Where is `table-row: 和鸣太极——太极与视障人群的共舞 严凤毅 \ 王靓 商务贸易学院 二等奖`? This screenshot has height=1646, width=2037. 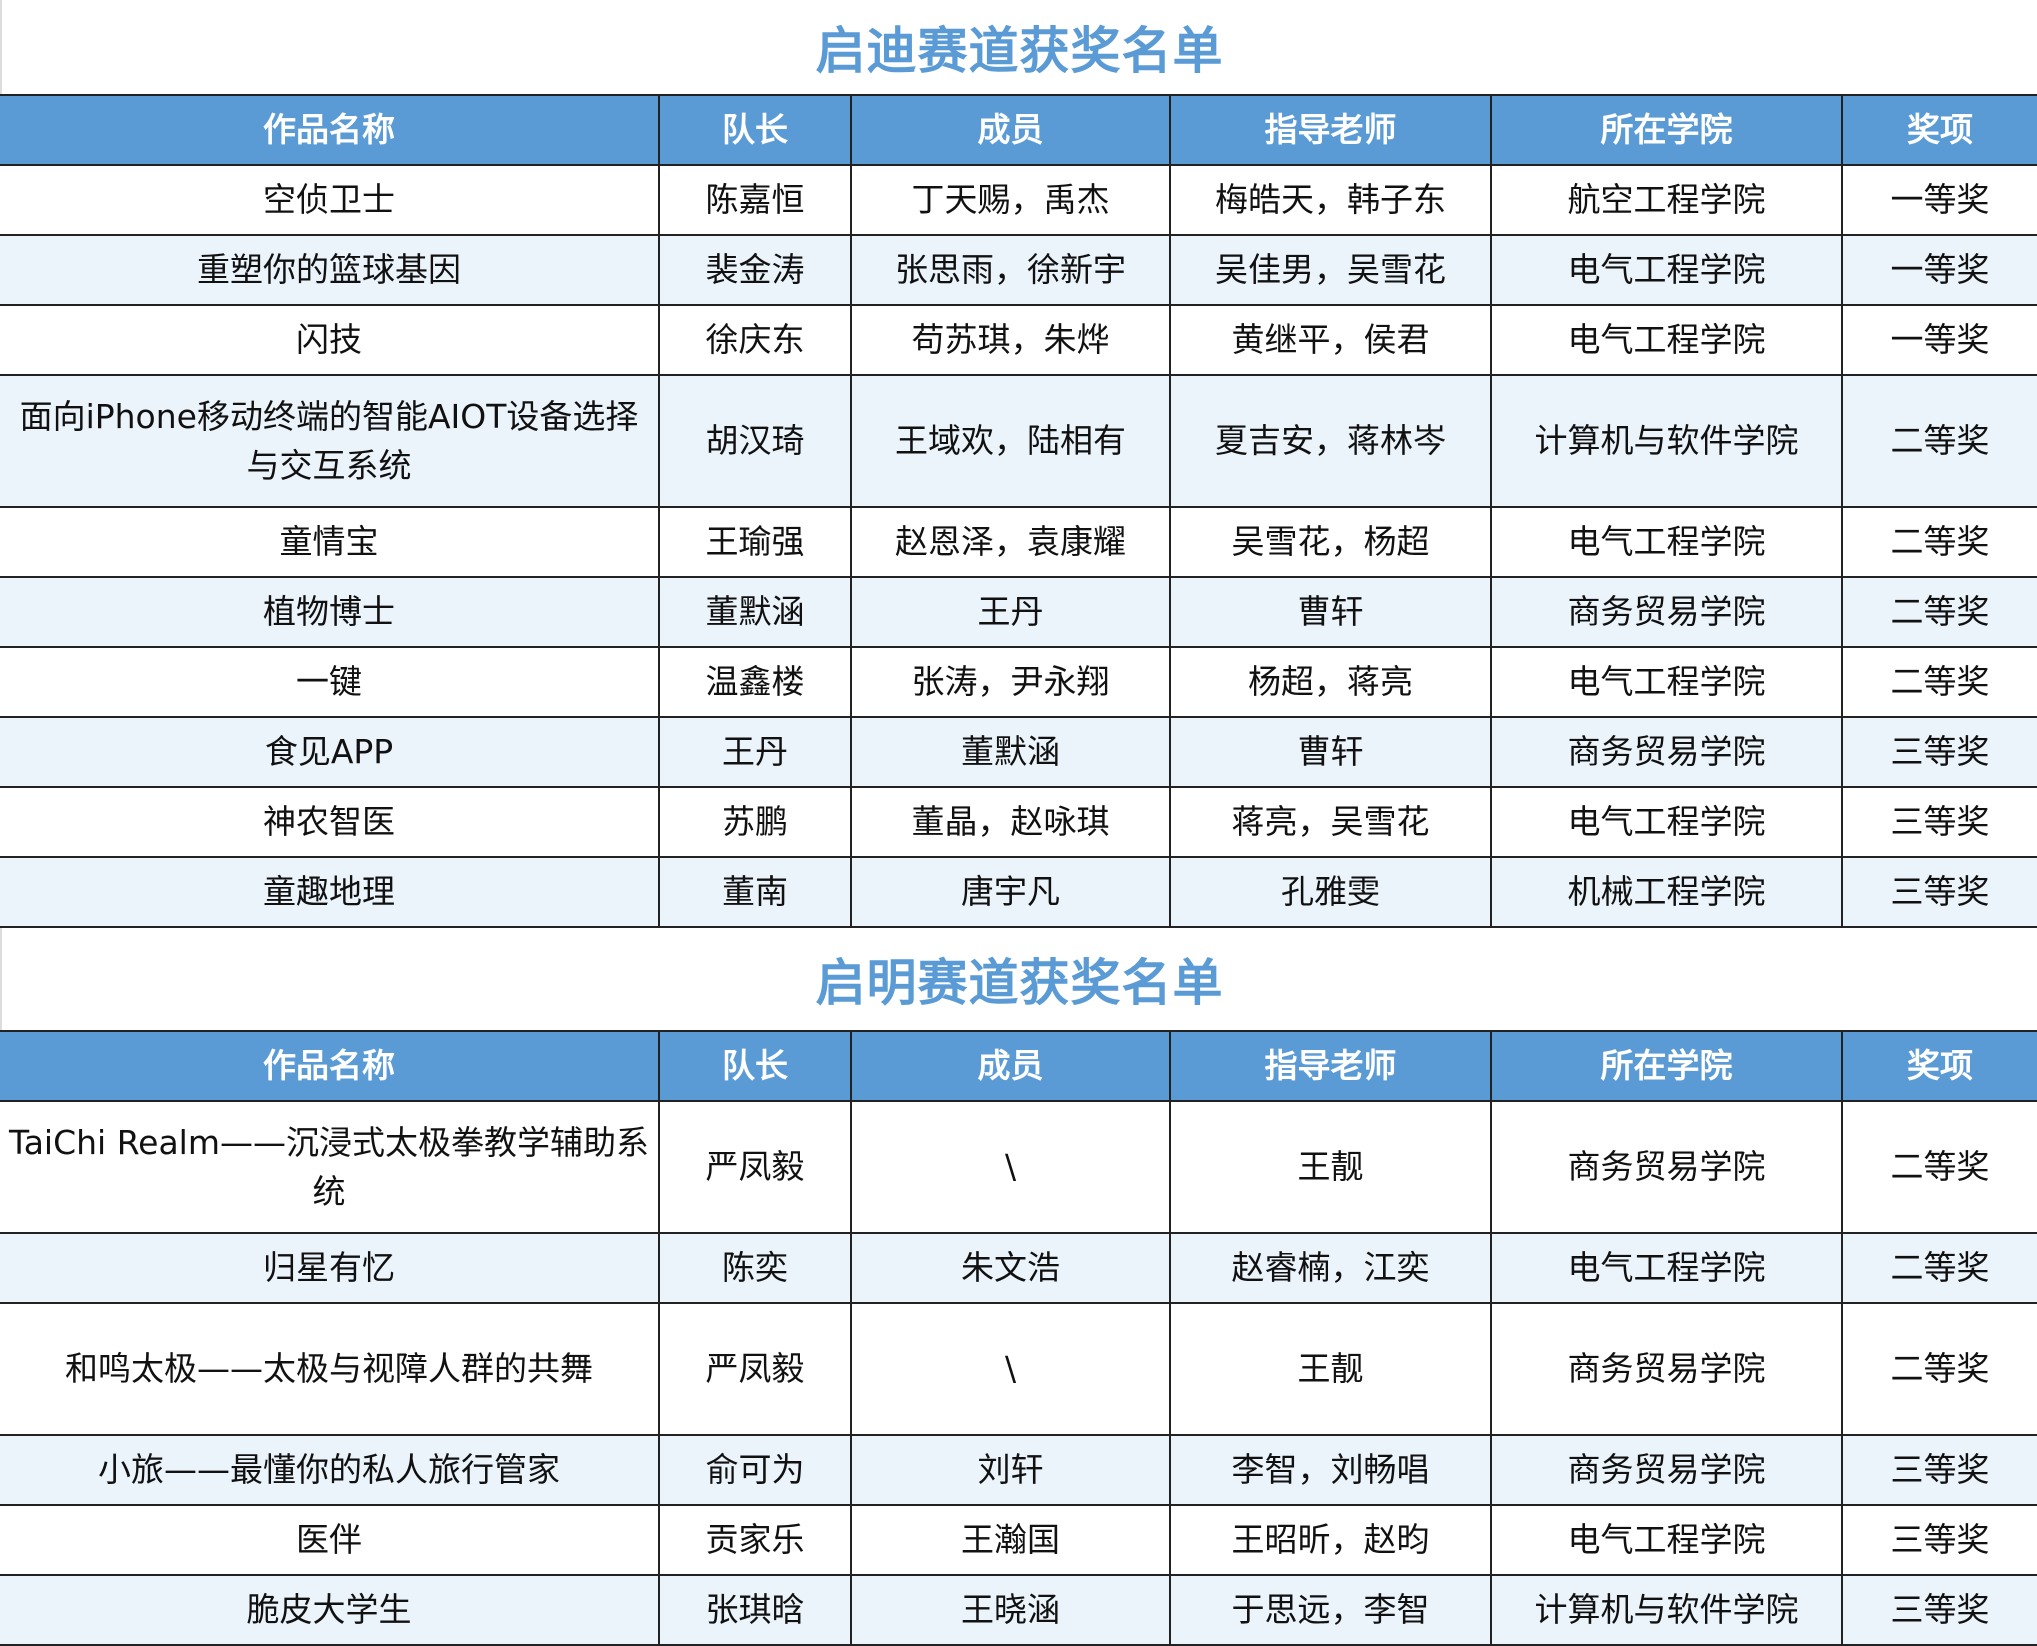 table-row: 和鸣太极——太极与视障人群的共舞 严凤毅 \ 王靓 商务贸易学院 二等奖 is located at coordinates (1018, 1369).